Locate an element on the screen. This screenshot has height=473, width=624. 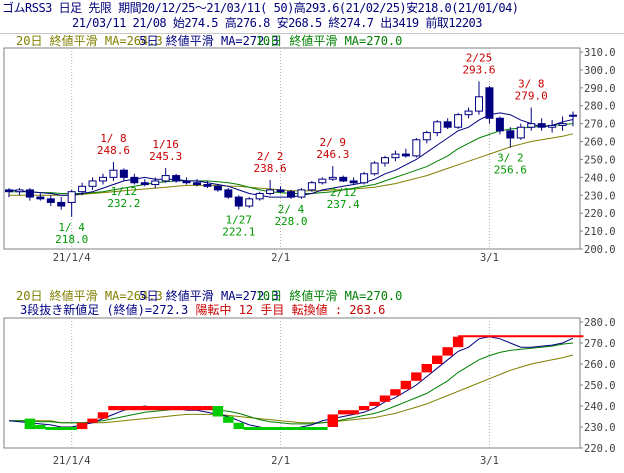
low-annotation-date: 1/ 4 is located at coordinates (71, 227).